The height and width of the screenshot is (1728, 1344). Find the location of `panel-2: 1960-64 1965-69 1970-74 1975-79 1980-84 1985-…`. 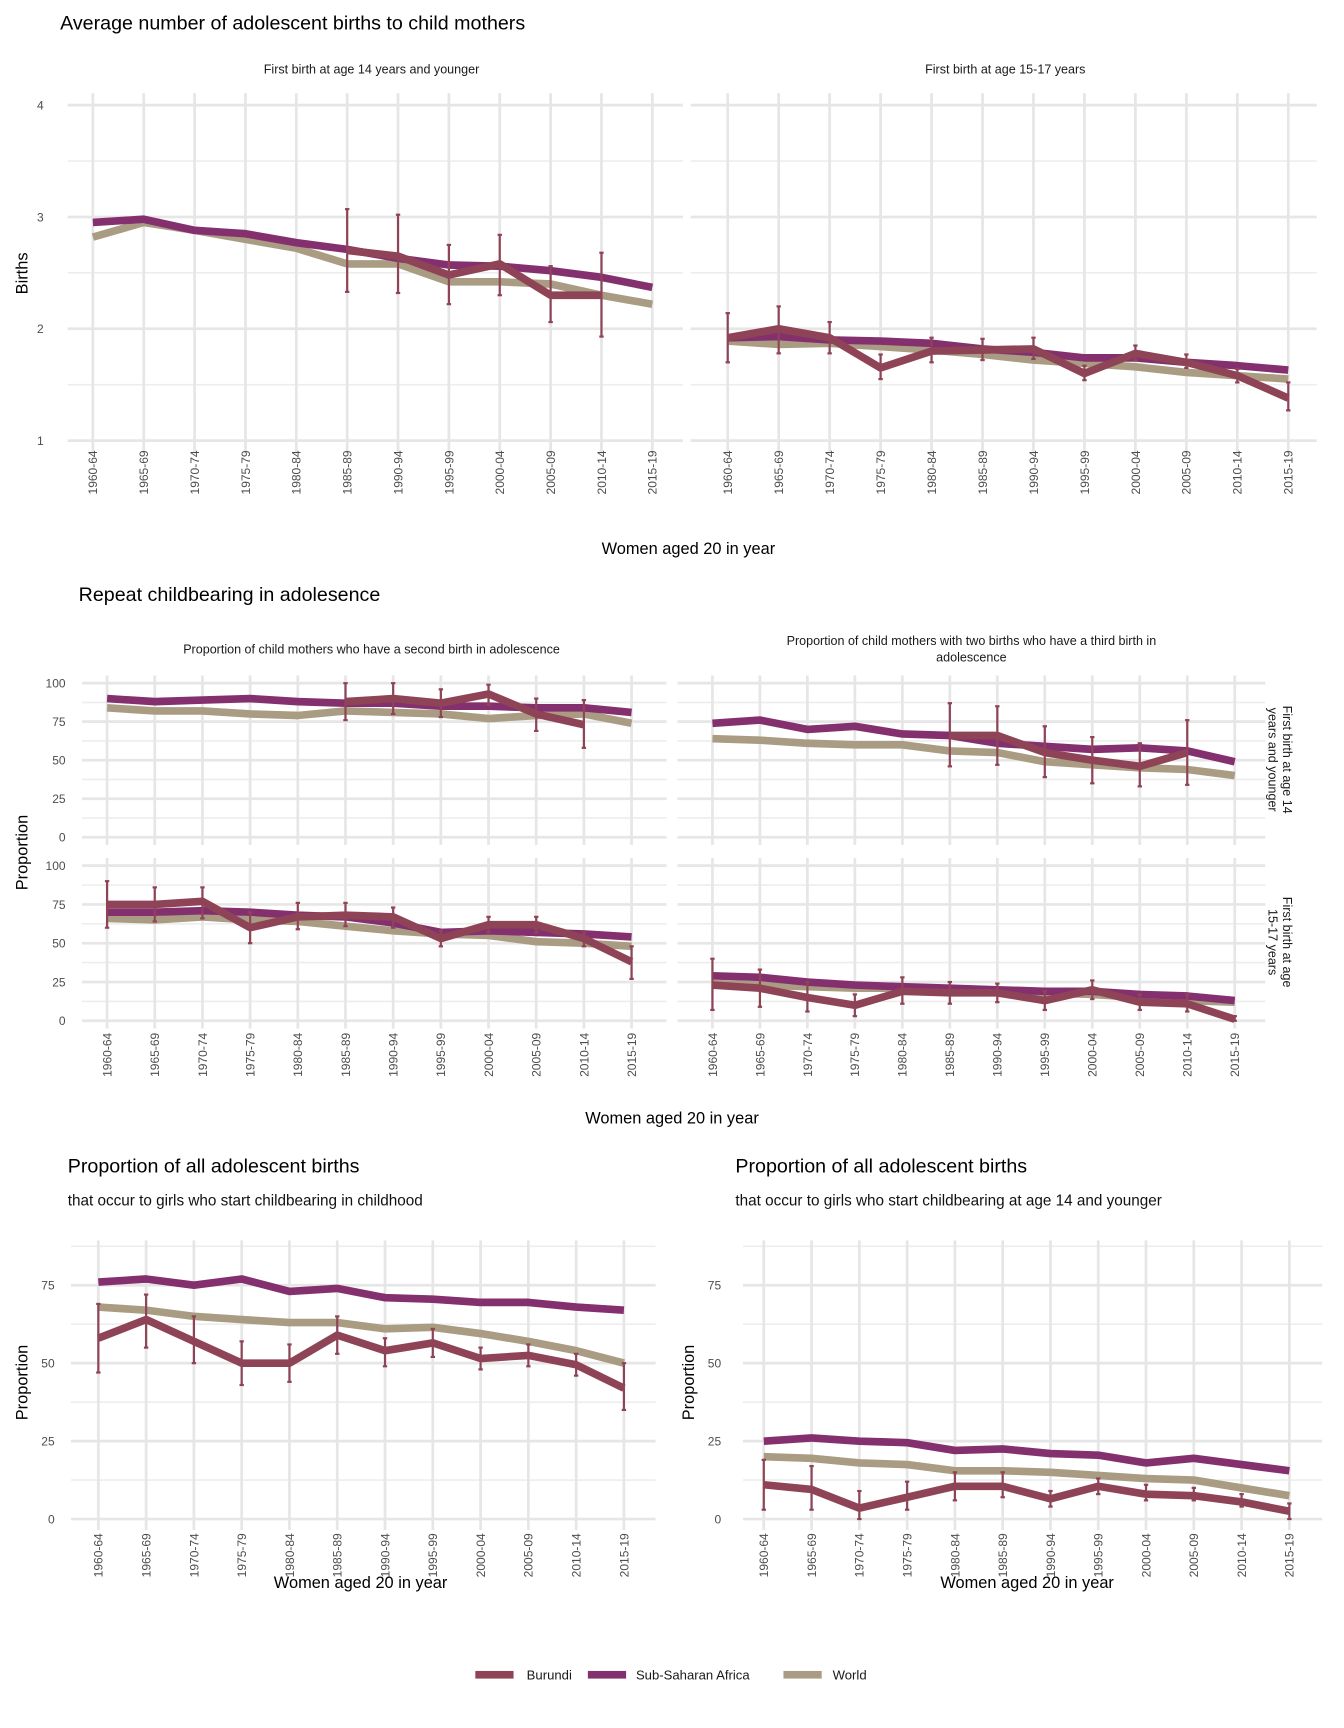

panel-2: 1960-64 1965-69 1970-74 1975-79 1980-84 1985-… is located at coordinates (1003, 293).